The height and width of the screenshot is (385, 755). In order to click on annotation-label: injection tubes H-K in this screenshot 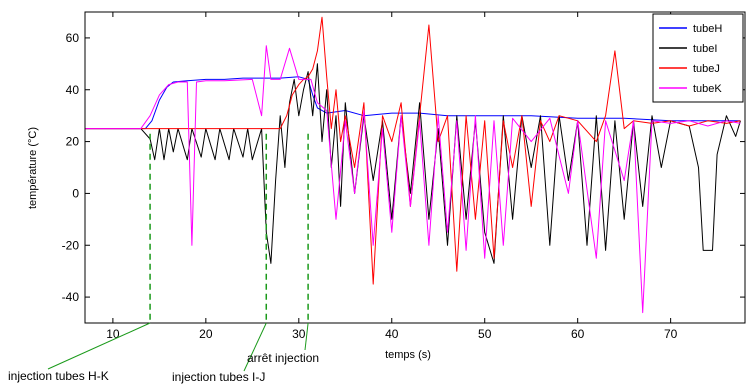, I will do `click(58, 376)`.